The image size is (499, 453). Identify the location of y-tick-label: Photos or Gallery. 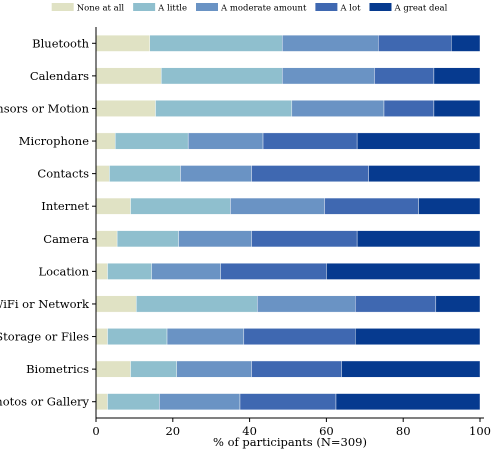
(44, 402).